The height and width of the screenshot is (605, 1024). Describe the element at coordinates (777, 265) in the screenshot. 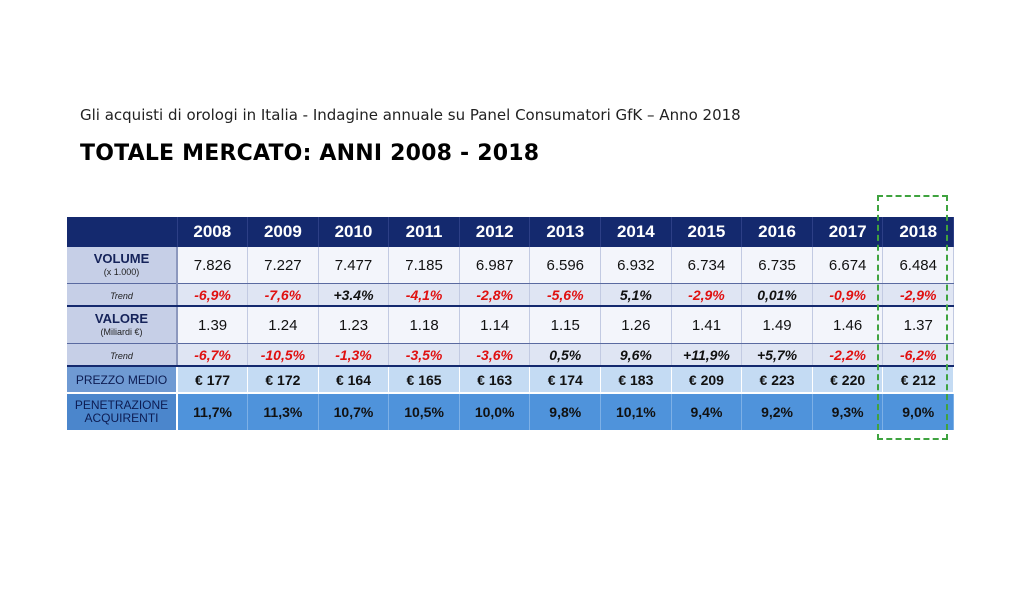

I see `volume-cell-2016: 6.735` at that location.